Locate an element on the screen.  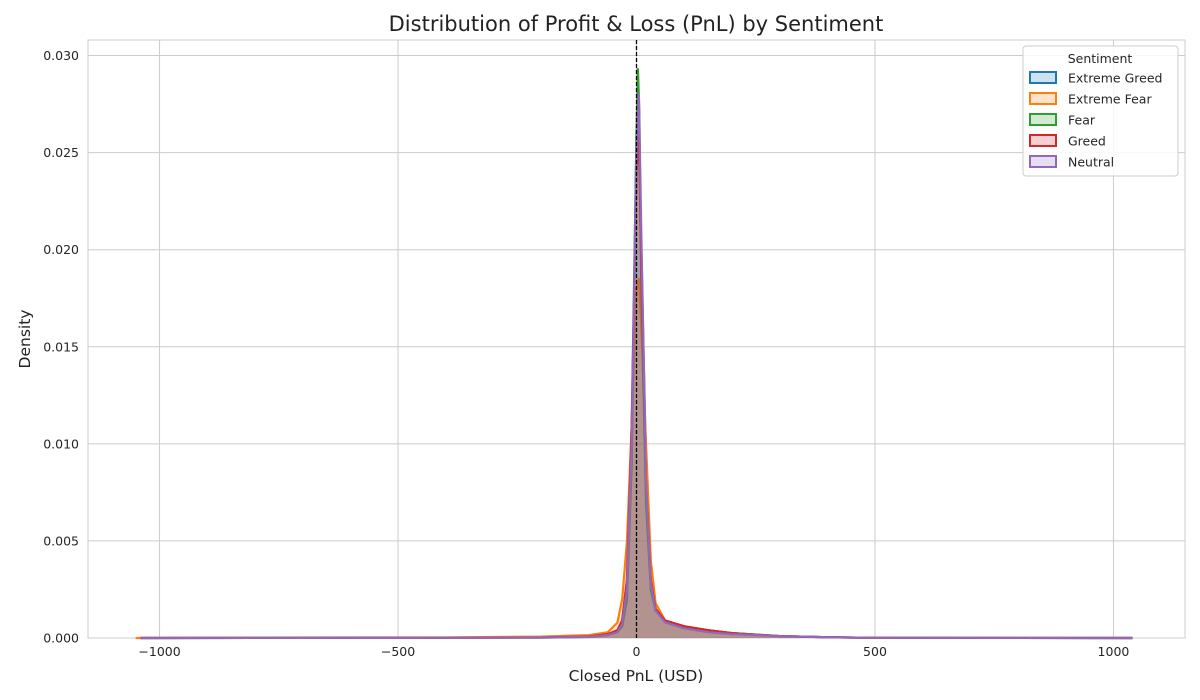
x-tick-label: 1000 is located at coordinates (1114, 651).